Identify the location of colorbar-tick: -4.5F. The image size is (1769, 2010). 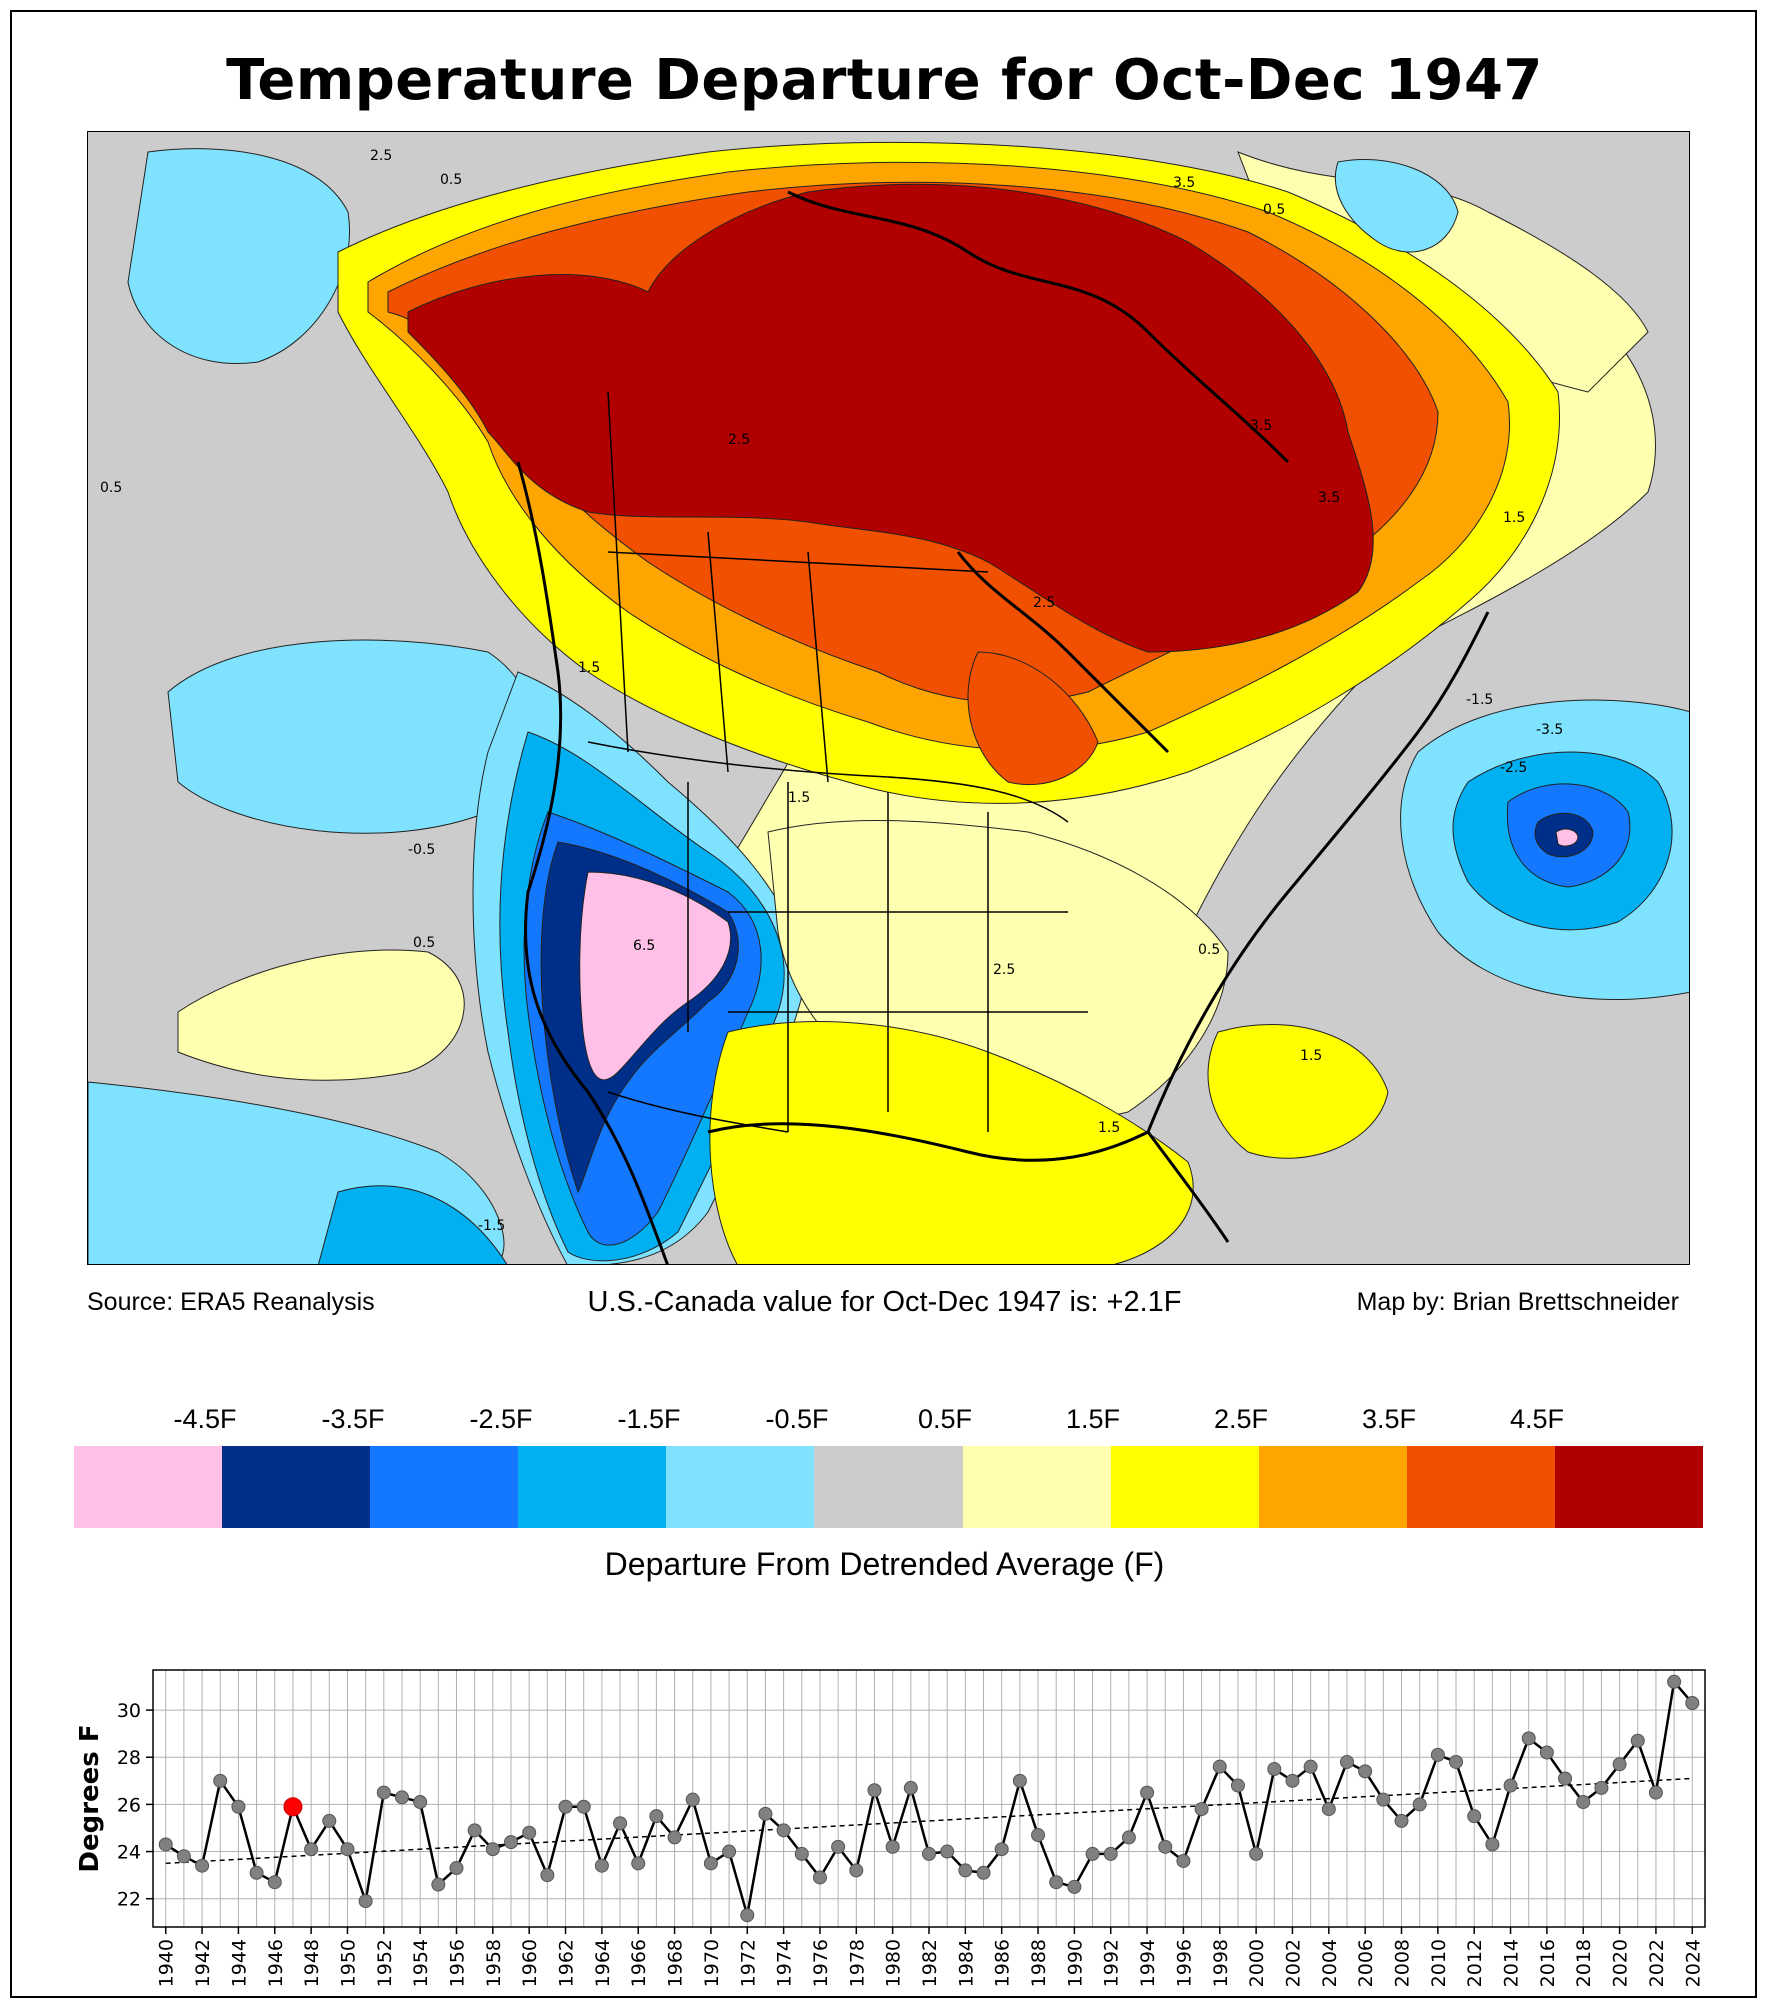
(205, 1419).